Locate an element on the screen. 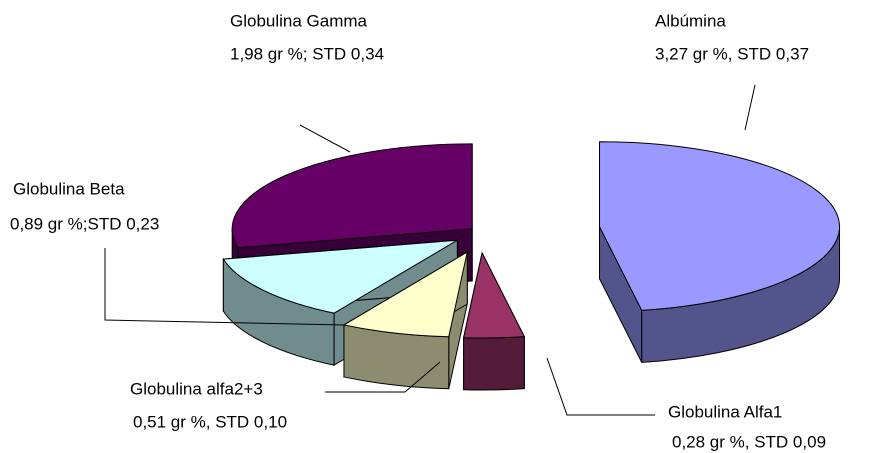 The image size is (873, 453). slice-label: Globulina Gamma is located at coordinates (299, 20).